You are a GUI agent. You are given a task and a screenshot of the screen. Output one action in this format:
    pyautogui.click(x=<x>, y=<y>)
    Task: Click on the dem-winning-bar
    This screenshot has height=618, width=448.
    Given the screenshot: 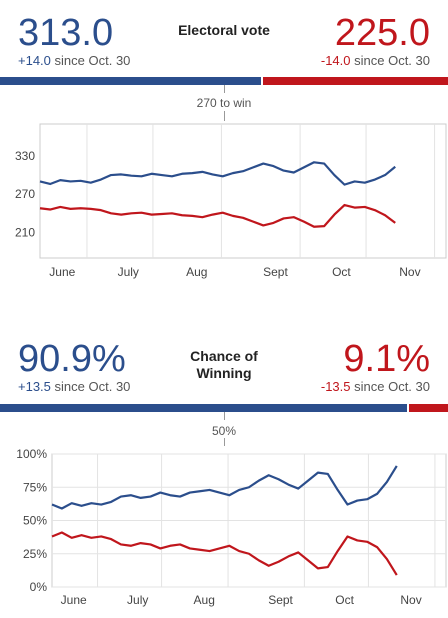 What is the action you would take?
    pyautogui.click(x=203, y=408)
    